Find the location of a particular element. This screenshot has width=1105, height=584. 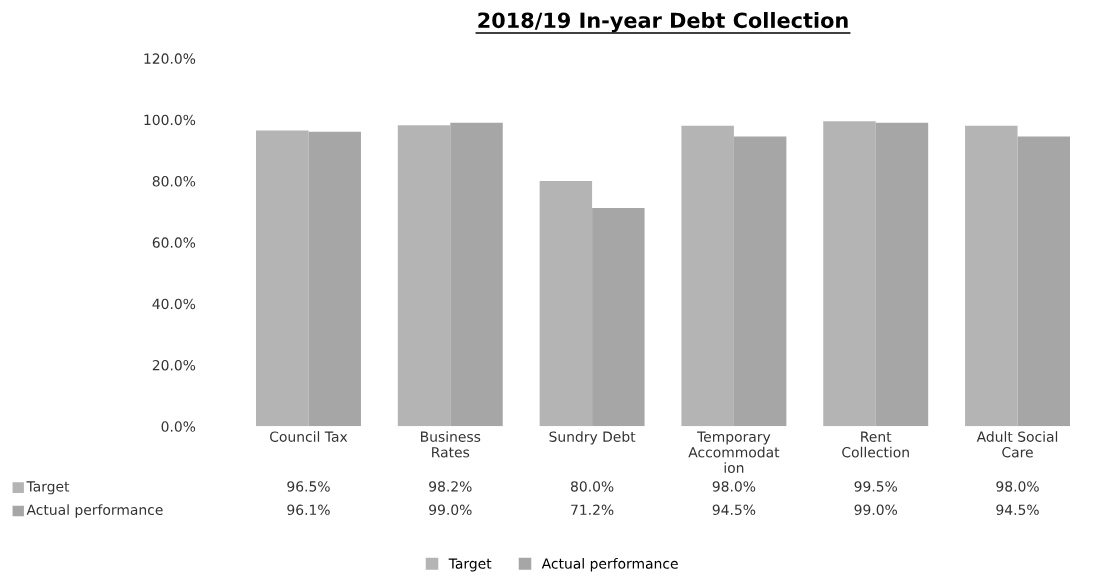

data-label: 80.0% is located at coordinates (592, 486).